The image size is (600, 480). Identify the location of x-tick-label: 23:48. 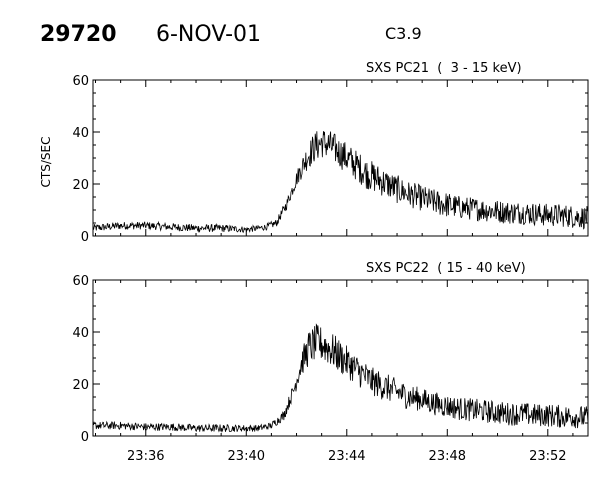
(447, 456).